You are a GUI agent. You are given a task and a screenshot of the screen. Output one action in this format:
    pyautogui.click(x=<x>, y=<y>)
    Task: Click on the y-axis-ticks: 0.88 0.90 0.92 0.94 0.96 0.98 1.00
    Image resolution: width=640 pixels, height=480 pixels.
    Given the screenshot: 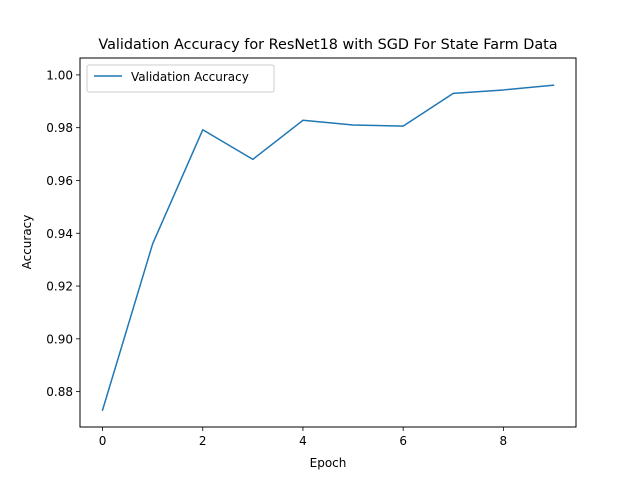 What is the action you would take?
    pyautogui.click(x=63, y=233)
    